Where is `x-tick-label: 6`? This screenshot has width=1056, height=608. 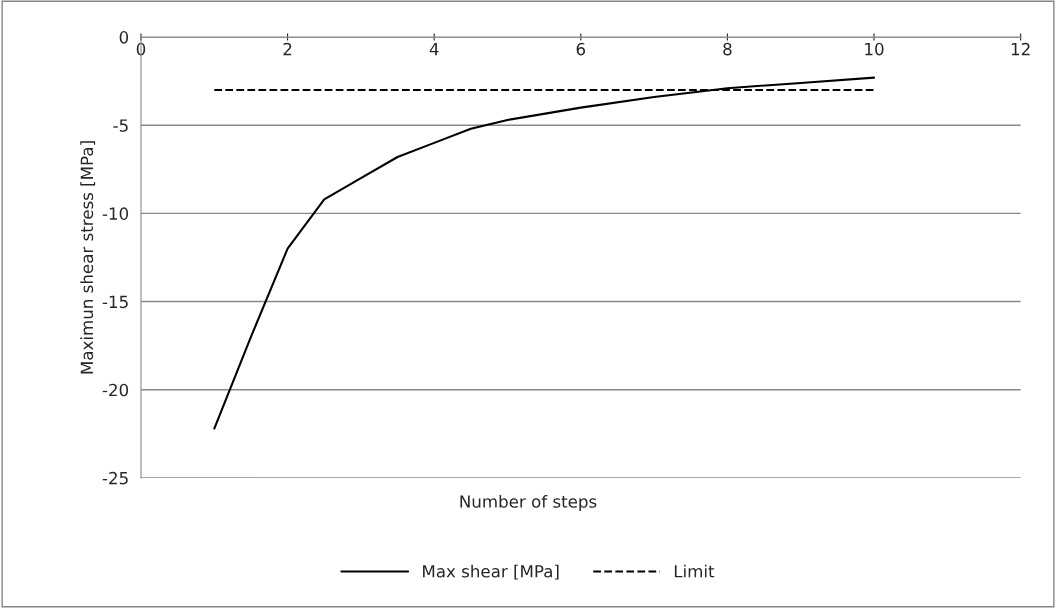
x-tick-label: 6 is located at coordinates (581, 49).